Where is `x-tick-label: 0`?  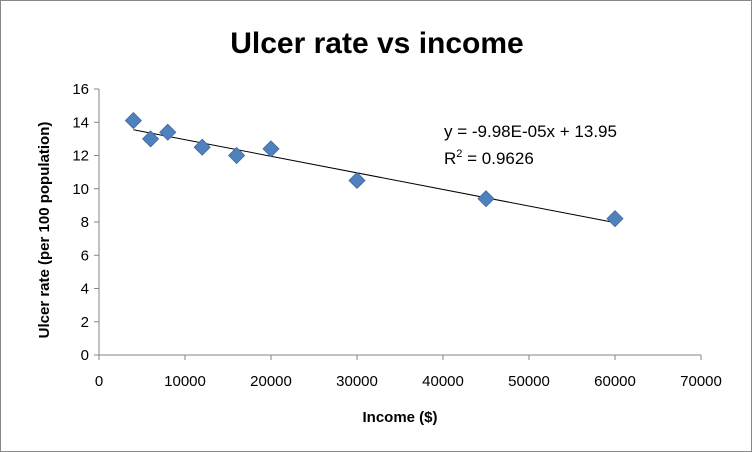
x-tick-label: 0 is located at coordinates (99, 381).